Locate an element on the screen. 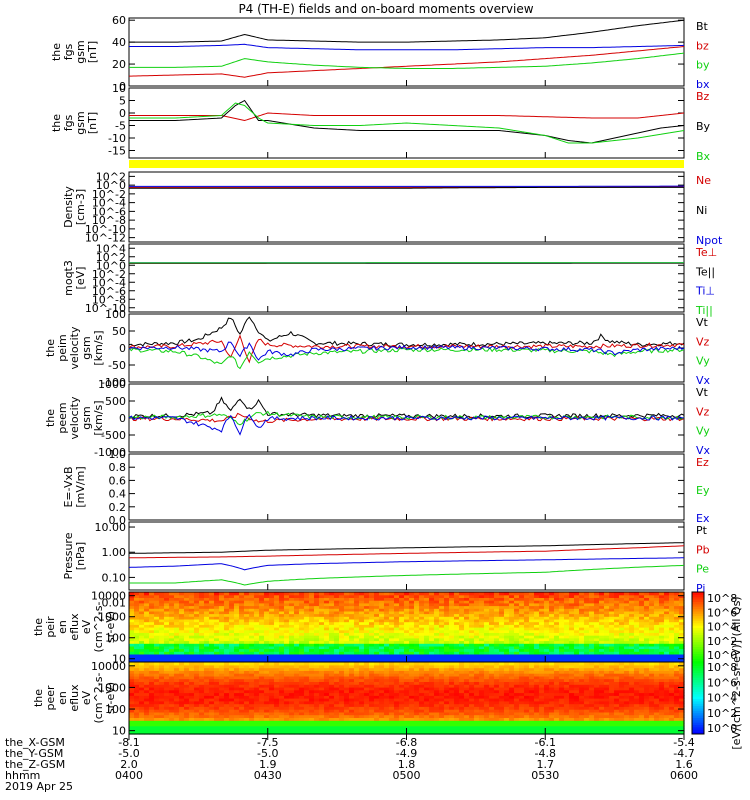 The height and width of the screenshot is (800, 750). y-tick-label: 10^2 is located at coordinates (111, 257).